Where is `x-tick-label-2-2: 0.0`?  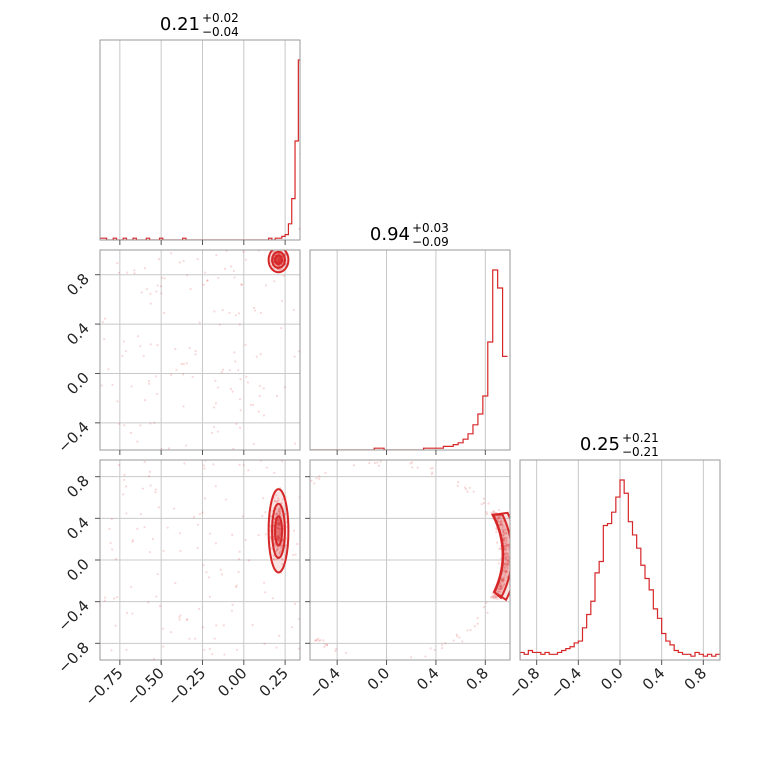 x-tick-label-2-2: 0.0 is located at coordinates (612, 679).